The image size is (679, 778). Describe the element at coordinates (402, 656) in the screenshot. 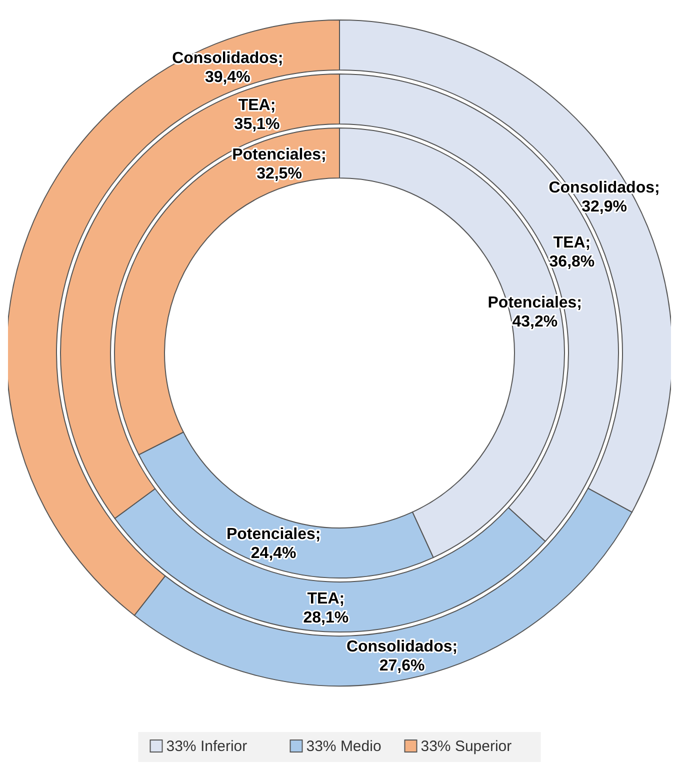

I see `data-label: Consolidados; 27,6%` at that location.